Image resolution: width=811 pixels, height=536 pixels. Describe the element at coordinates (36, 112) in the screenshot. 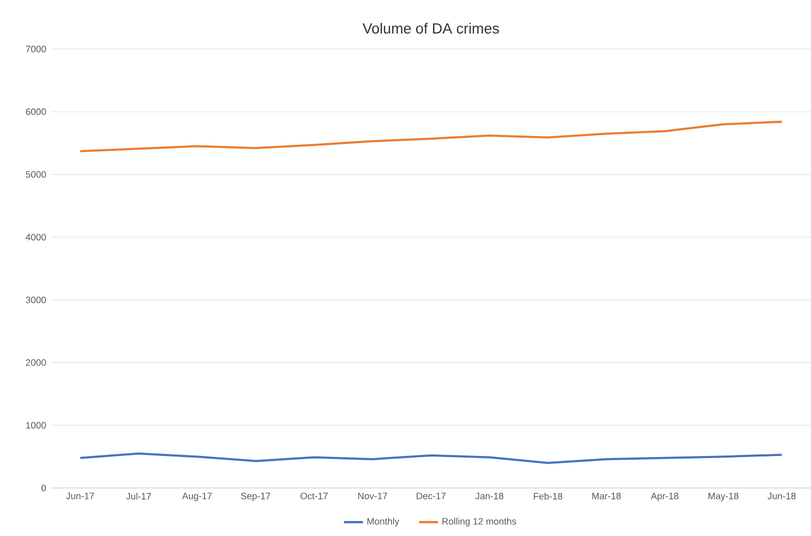

I see `y-tick-label: 6000` at that location.